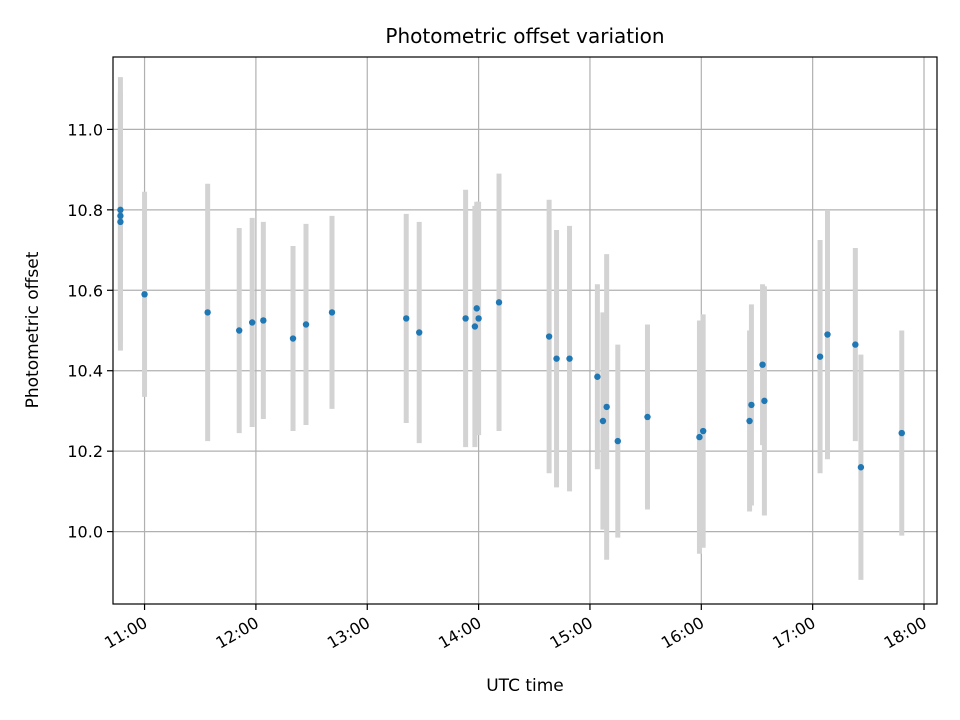 This screenshot has height=720, width=960. I want to click on y-tick-label: 10.2, so click(85, 451).